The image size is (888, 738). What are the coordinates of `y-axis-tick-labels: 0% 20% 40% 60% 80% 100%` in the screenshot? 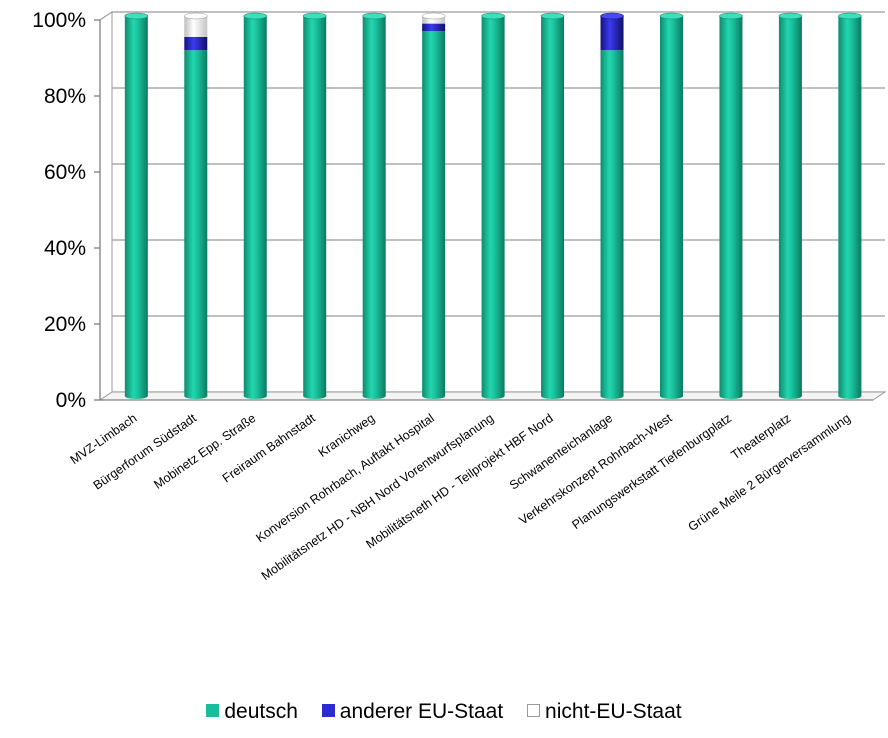 It's located at (59, 210).